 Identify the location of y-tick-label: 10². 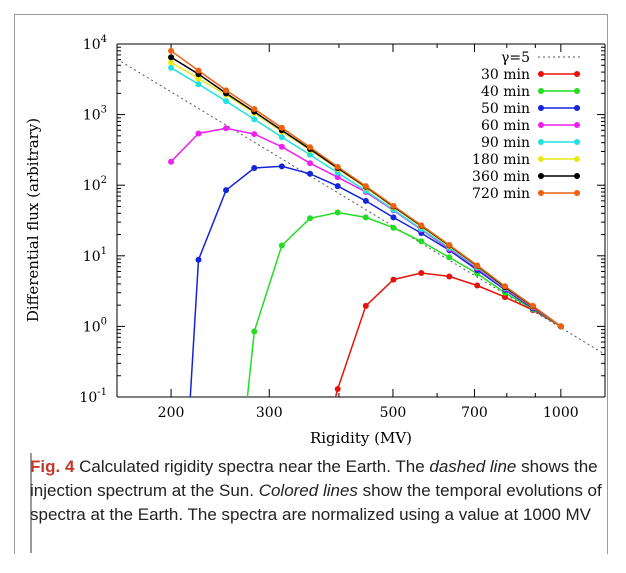
(95, 184).